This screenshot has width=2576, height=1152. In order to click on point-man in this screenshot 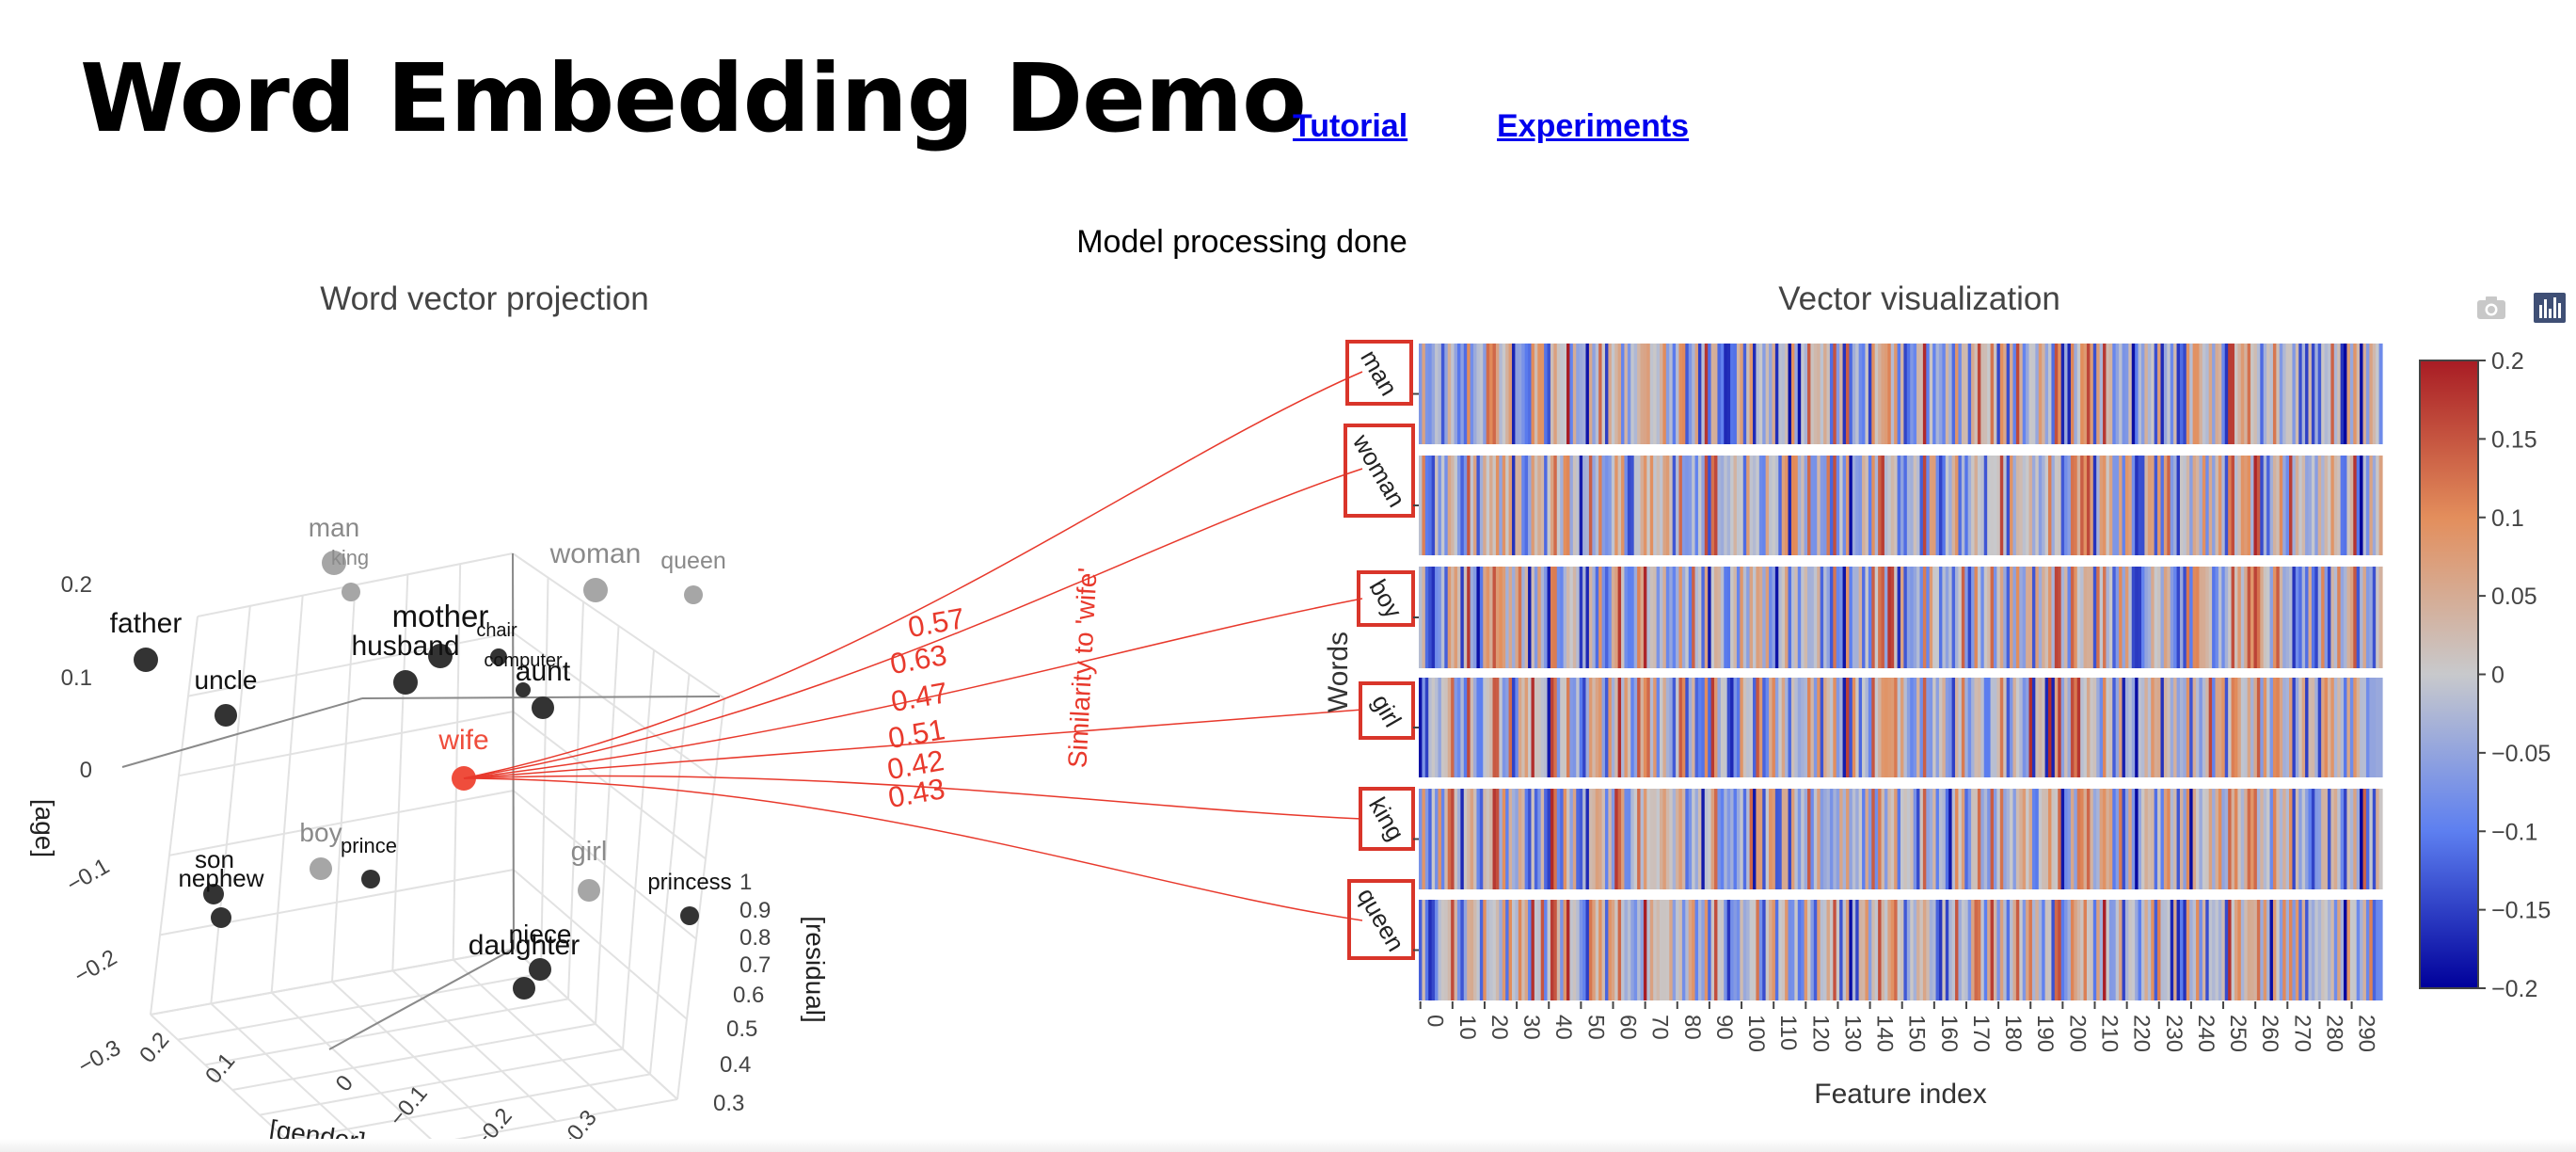, I will do `click(334, 563)`.